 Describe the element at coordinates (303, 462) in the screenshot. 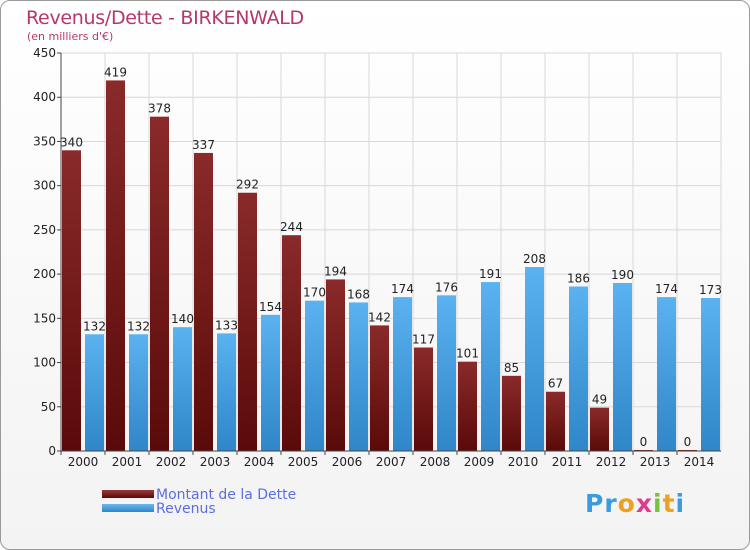

I see `x-tick-label: 2005` at that location.